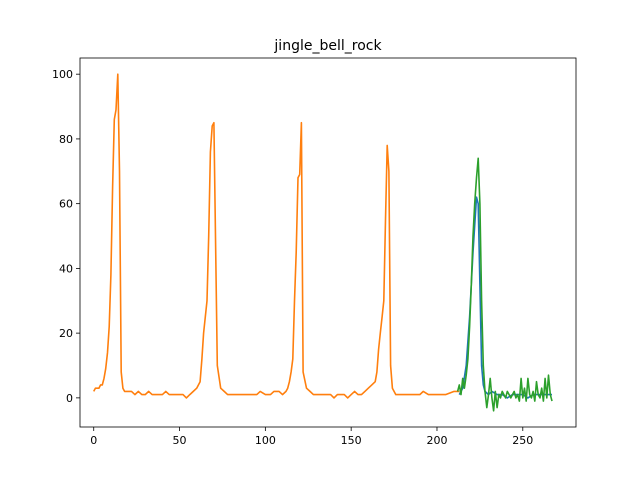 This screenshot has width=640, height=484. Describe the element at coordinates (351, 440) in the screenshot. I see `x-tick-label: 150` at that location.